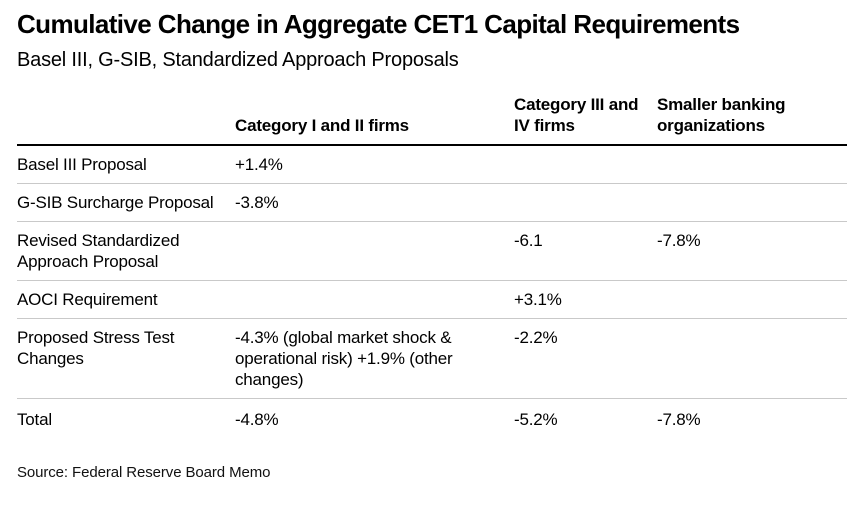  Describe the element at coordinates (126, 299) in the screenshot. I see `row-label: AOCI Requirement` at that location.